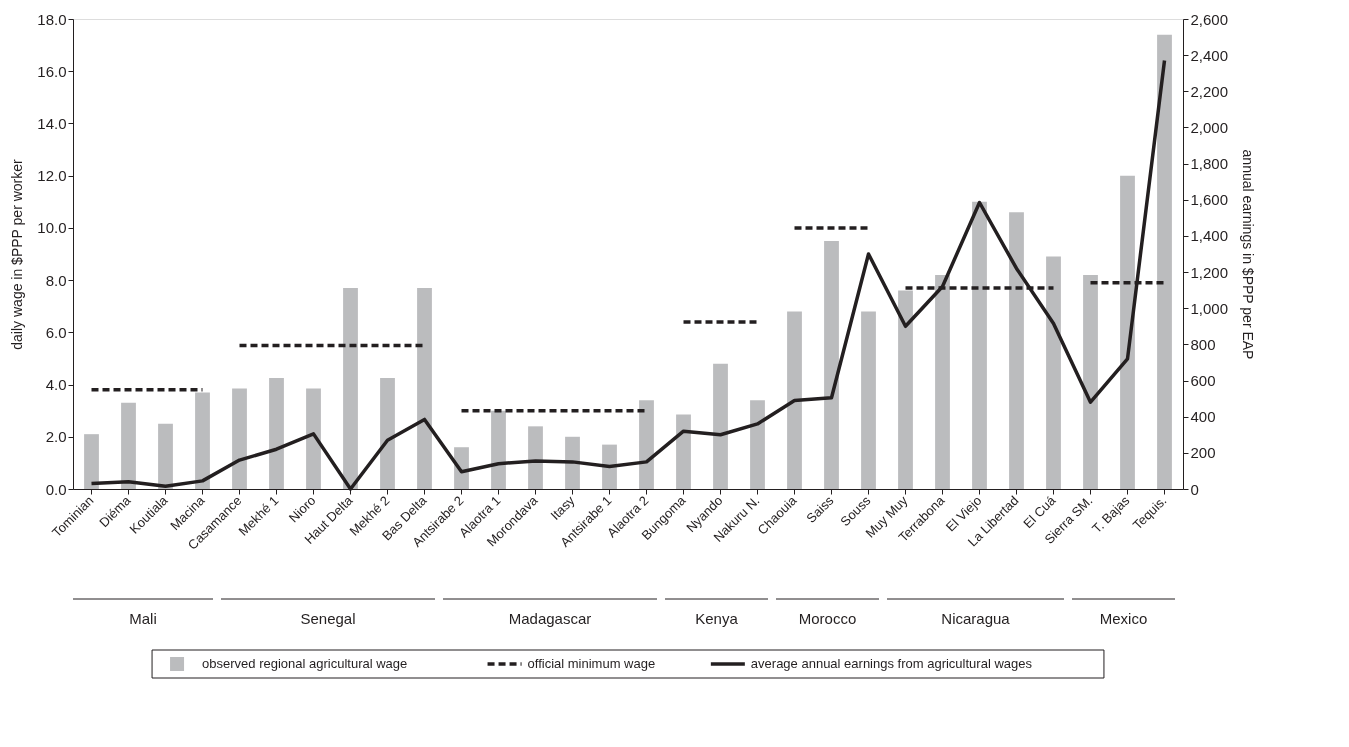  I want to click on y-tick-label: 12.0, so click(52, 176).